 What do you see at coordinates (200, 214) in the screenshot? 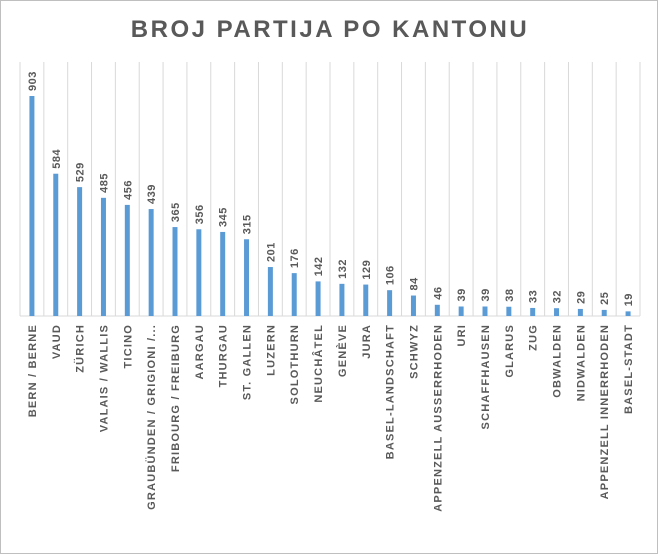
I see `data-label: 356` at bounding box center [200, 214].